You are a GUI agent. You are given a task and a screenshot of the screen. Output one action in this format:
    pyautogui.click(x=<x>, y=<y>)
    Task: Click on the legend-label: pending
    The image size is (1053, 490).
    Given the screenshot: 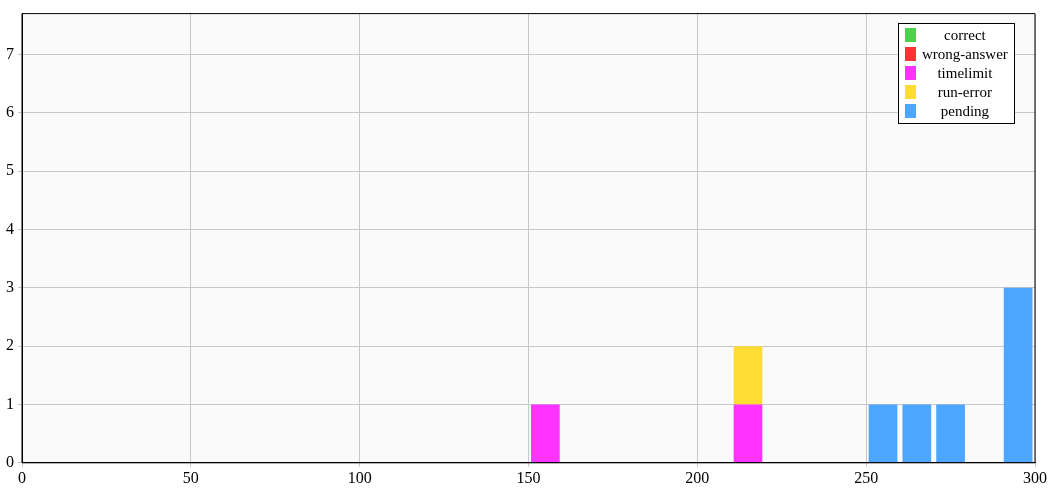 What is the action you would take?
    pyautogui.click(x=965, y=111)
    